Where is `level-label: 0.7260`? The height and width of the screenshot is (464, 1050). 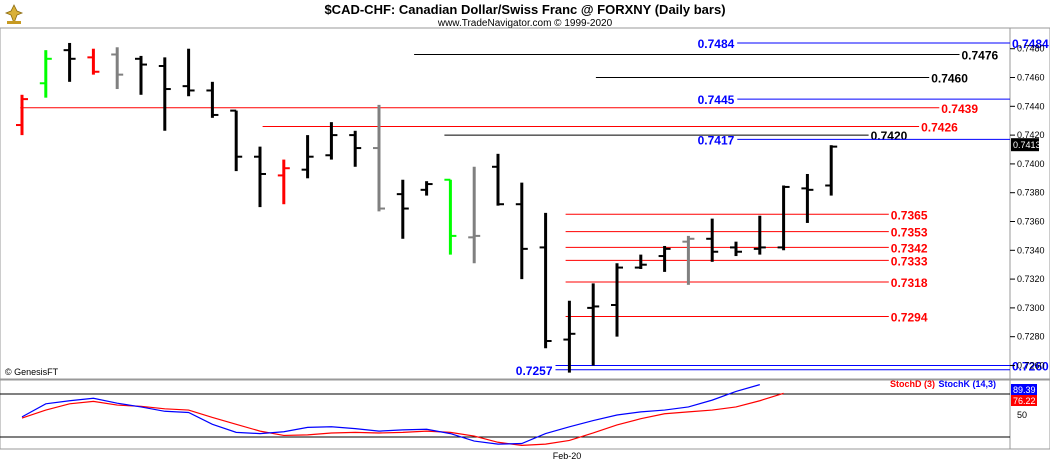 level-label: 0.7260 is located at coordinates (1030, 366).